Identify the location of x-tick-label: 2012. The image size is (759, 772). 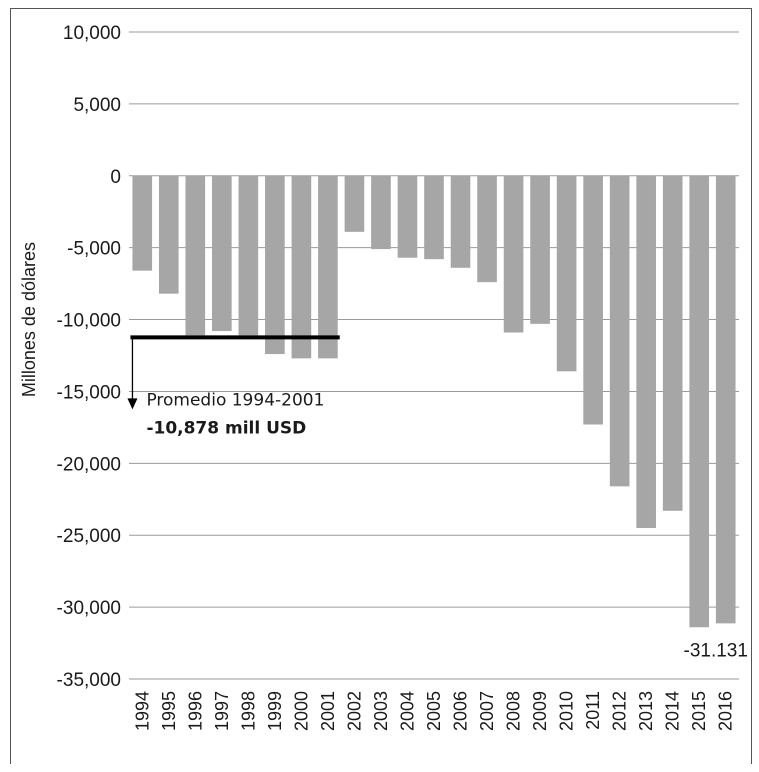
(620, 711).